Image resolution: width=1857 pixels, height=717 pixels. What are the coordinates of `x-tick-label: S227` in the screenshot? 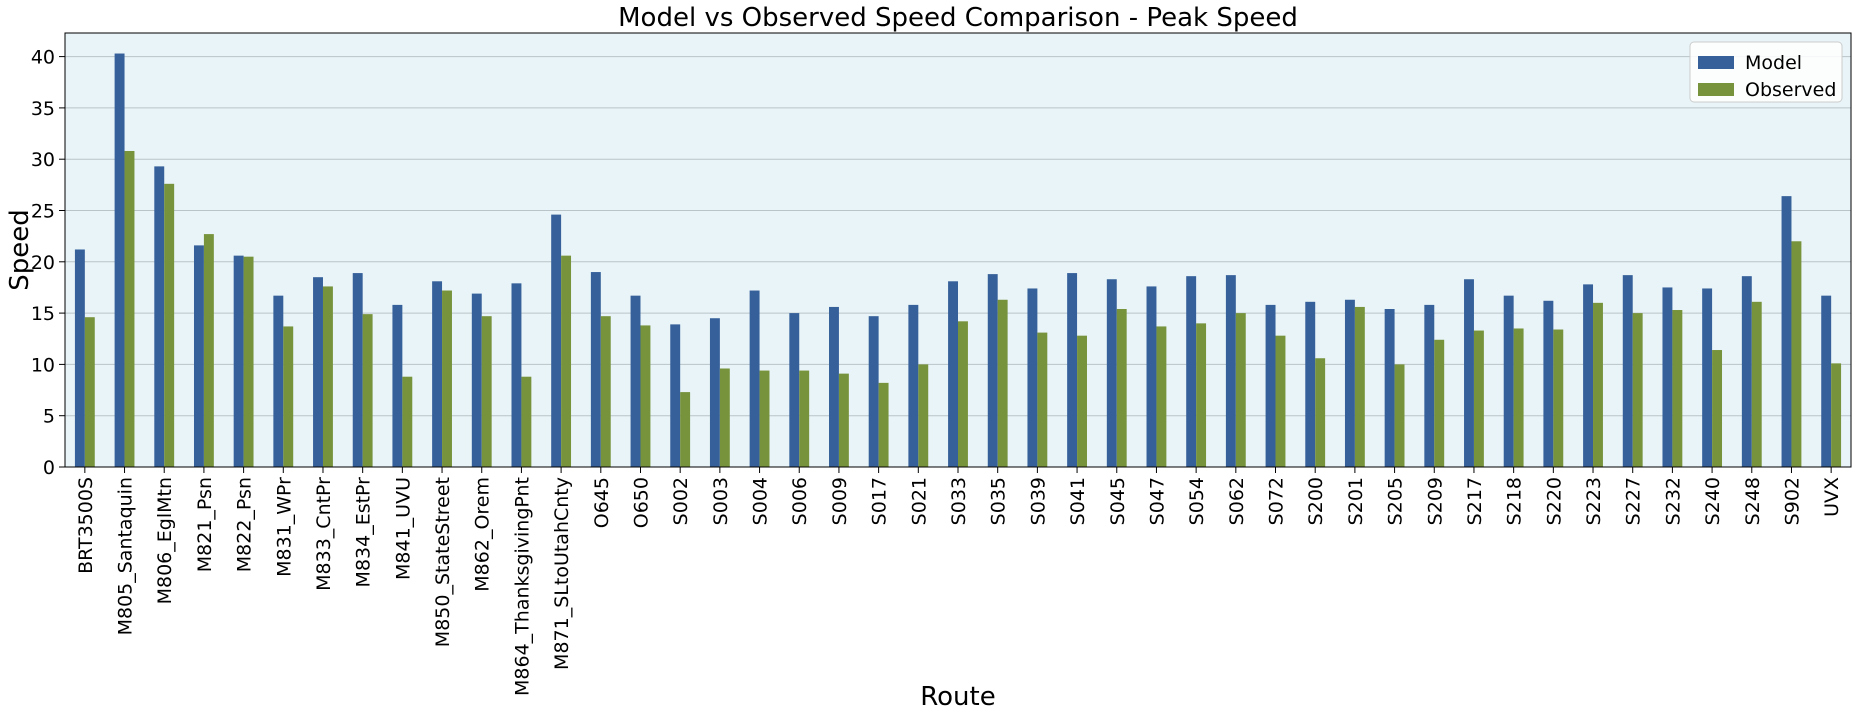 It's located at (1634, 501).